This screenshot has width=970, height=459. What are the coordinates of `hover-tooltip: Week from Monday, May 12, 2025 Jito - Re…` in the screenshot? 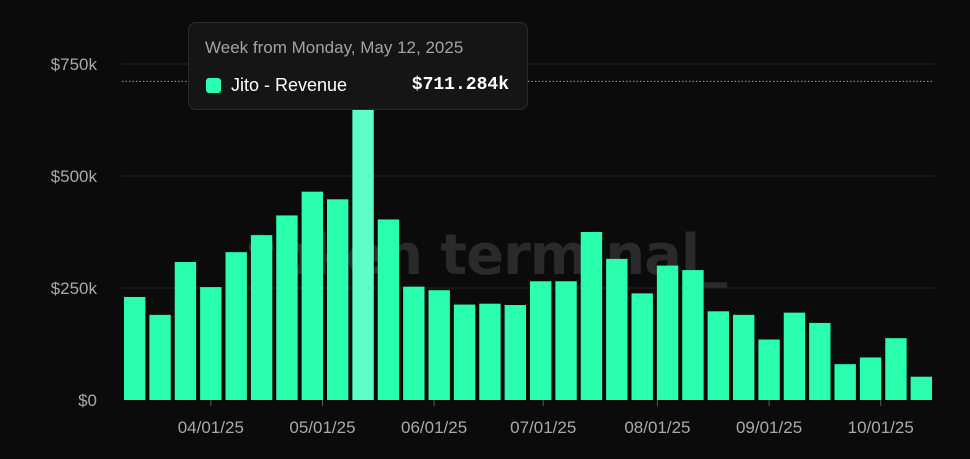 It's located at (358, 66).